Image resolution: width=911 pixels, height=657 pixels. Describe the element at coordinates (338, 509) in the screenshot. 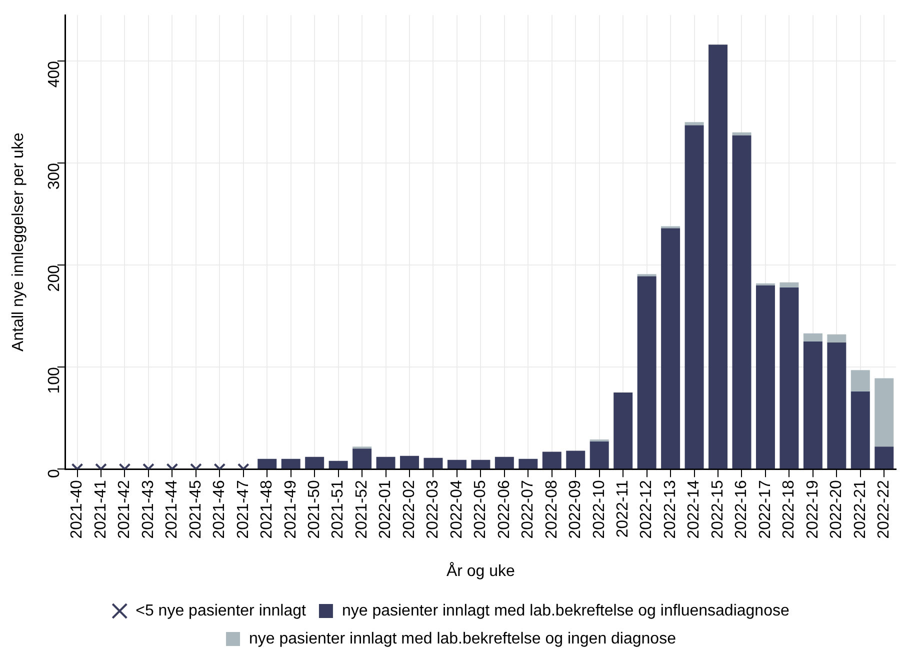

I see `x-tick-label: 2021-51` at that location.